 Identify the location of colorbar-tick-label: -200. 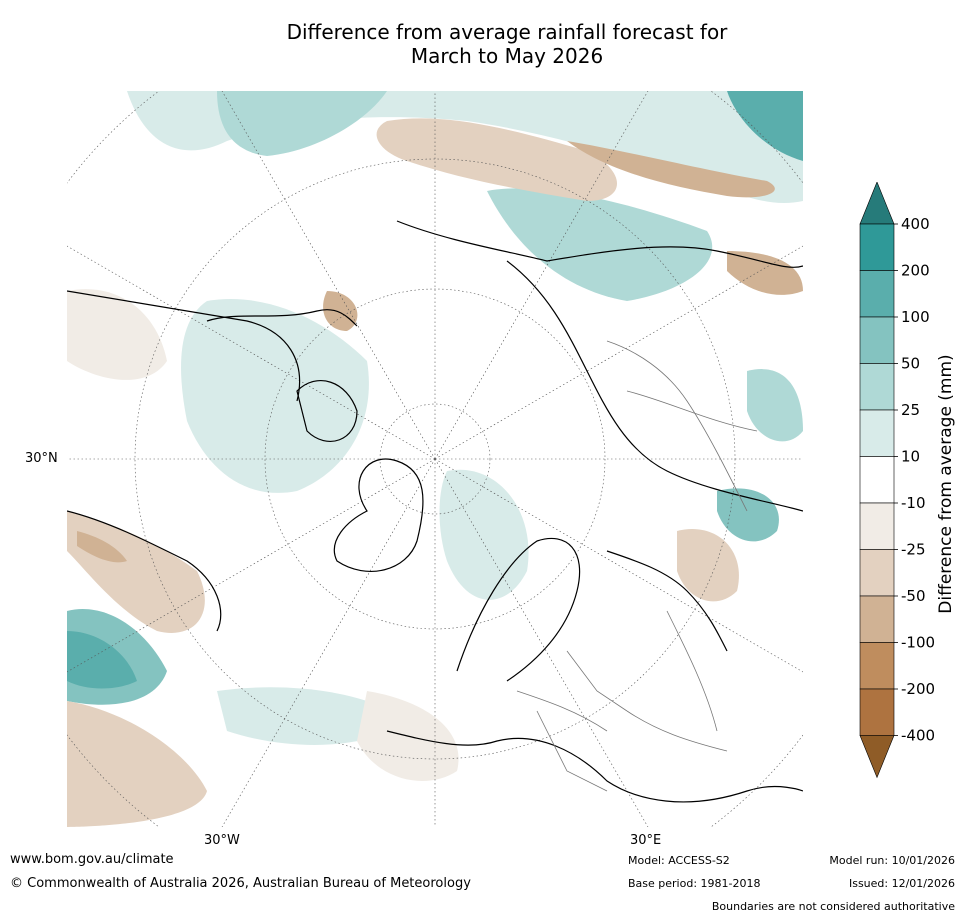
(918, 689).